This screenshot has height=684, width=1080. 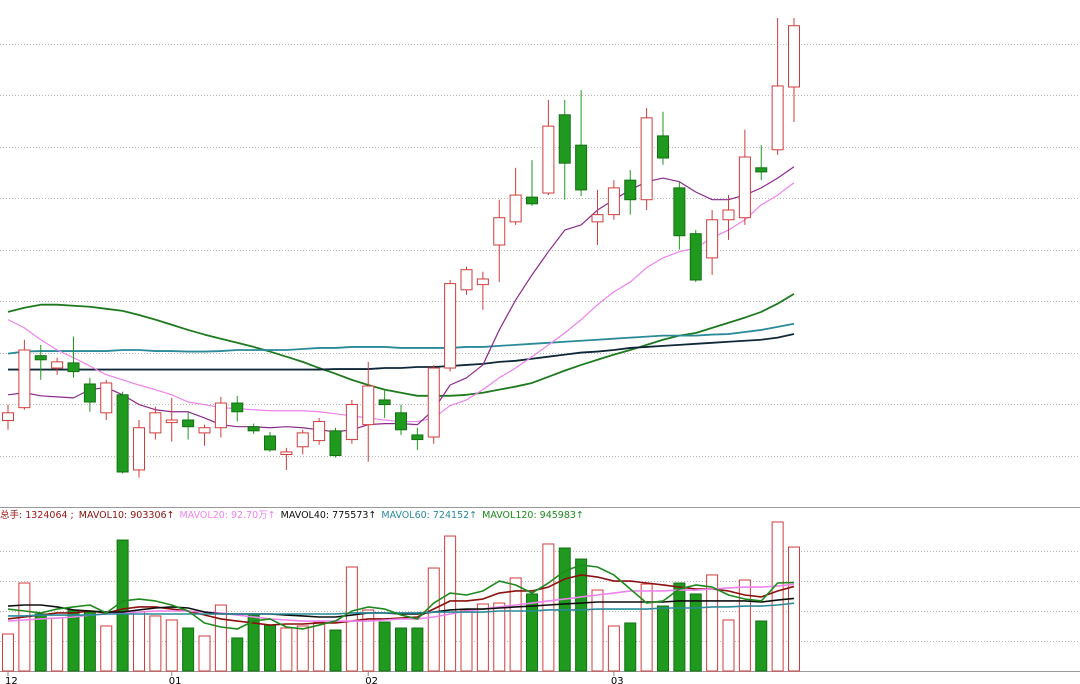 What do you see at coordinates (227, 515) in the screenshot?
I see `legend-entry: MAVOL20: 92.70万↑` at bounding box center [227, 515].